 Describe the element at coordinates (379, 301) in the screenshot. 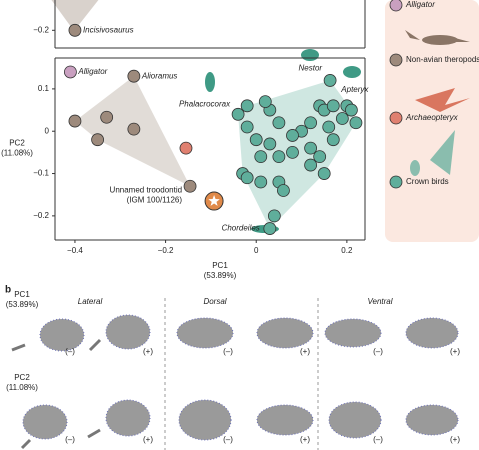

I see `column-title: Ventral` at that location.